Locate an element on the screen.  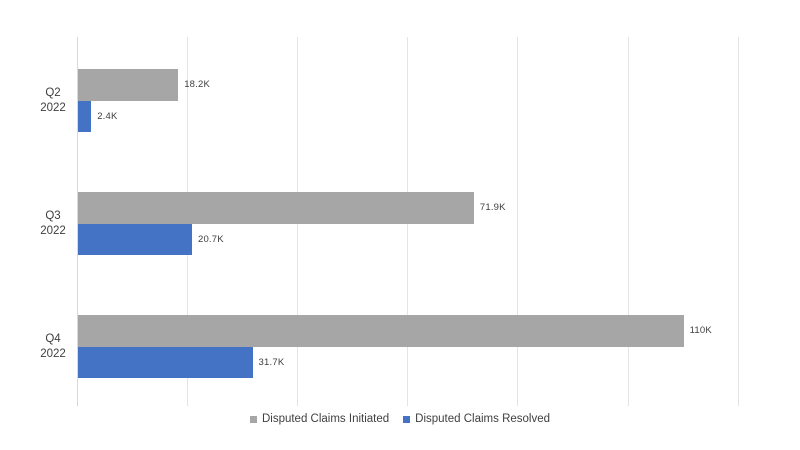
category-label: Q4 2022 is located at coordinates (53, 347).